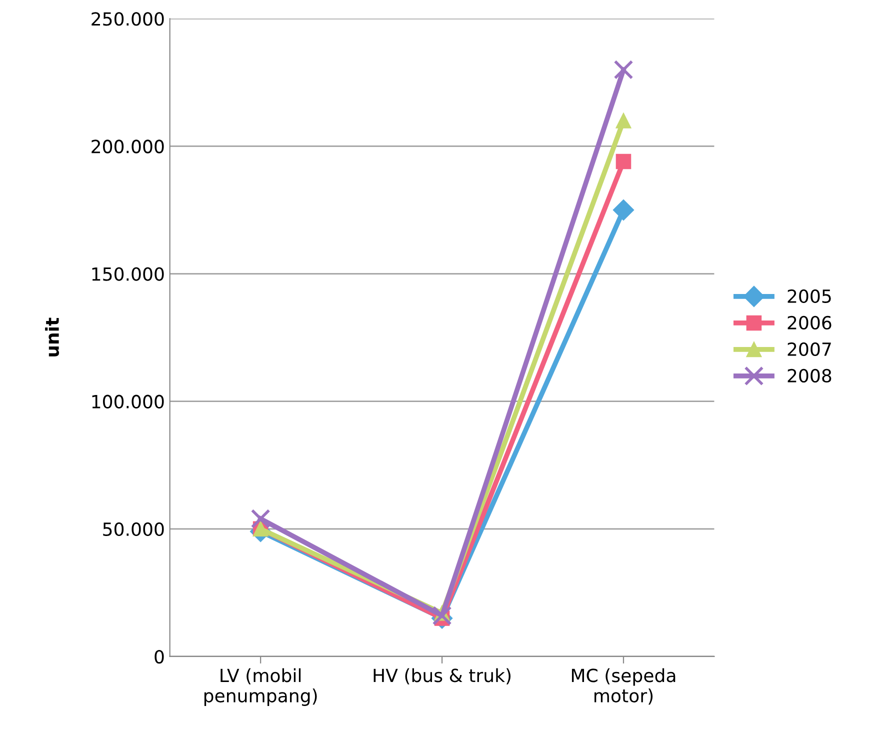 The height and width of the screenshot is (746, 871). What do you see at coordinates (128, 147) in the screenshot?
I see `y-tick-label: 200.000` at bounding box center [128, 147].